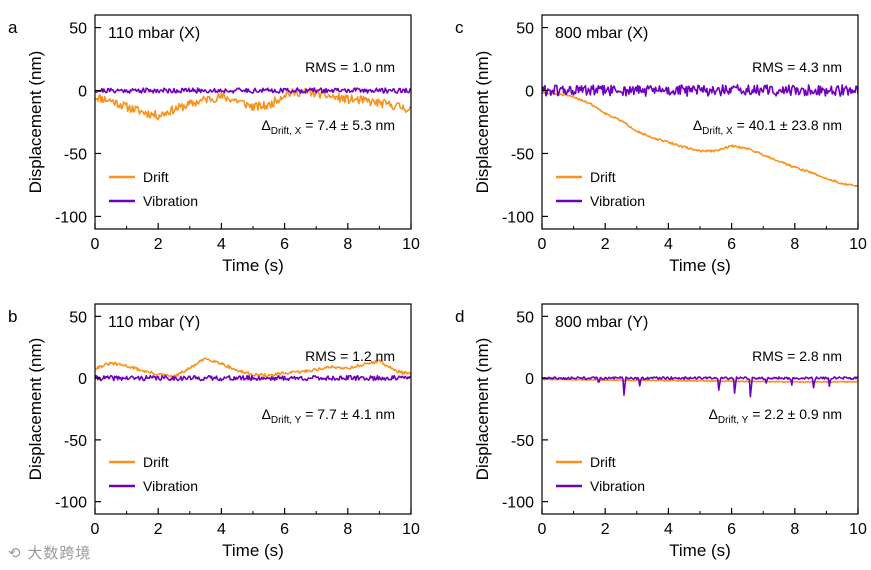 The image size is (871, 570). I want to click on panel-letter: a, so click(13, 27).